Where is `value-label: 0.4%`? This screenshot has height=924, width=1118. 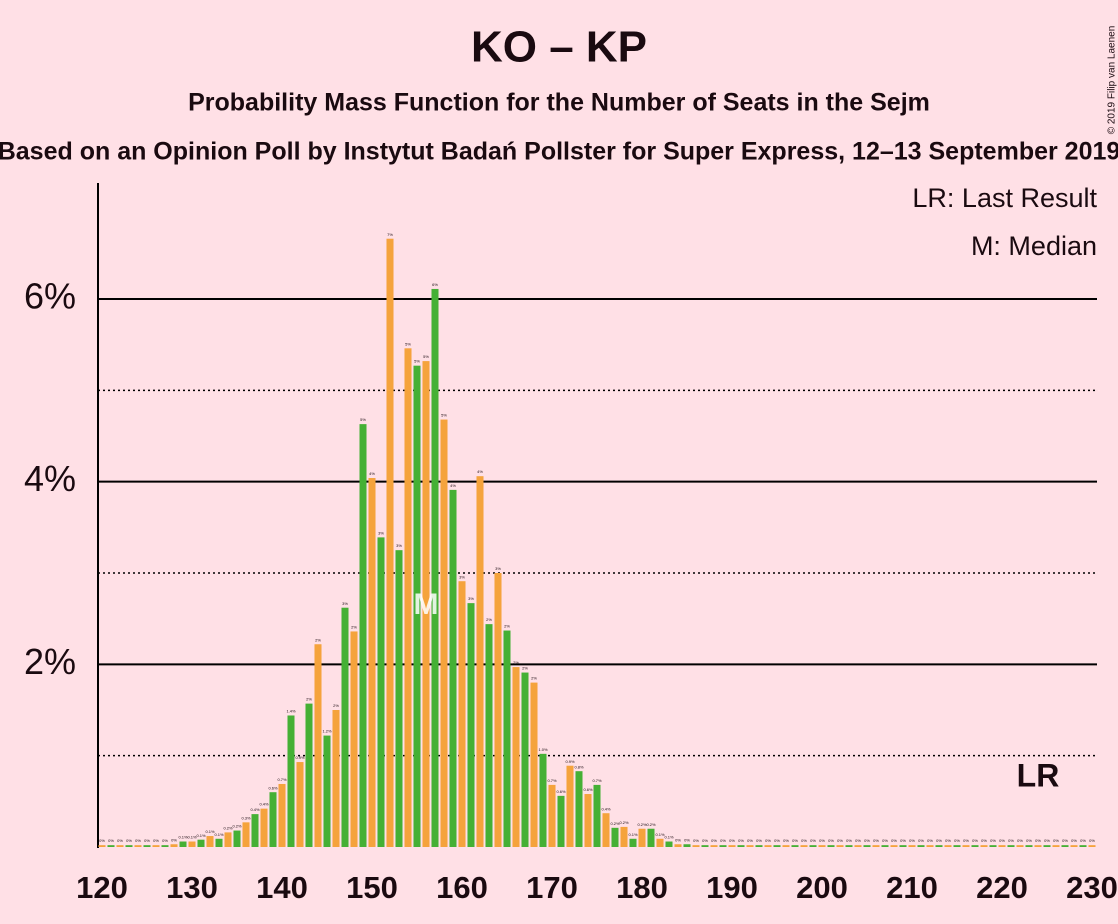
value-label: 0.4% is located at coordinates (255, 809).